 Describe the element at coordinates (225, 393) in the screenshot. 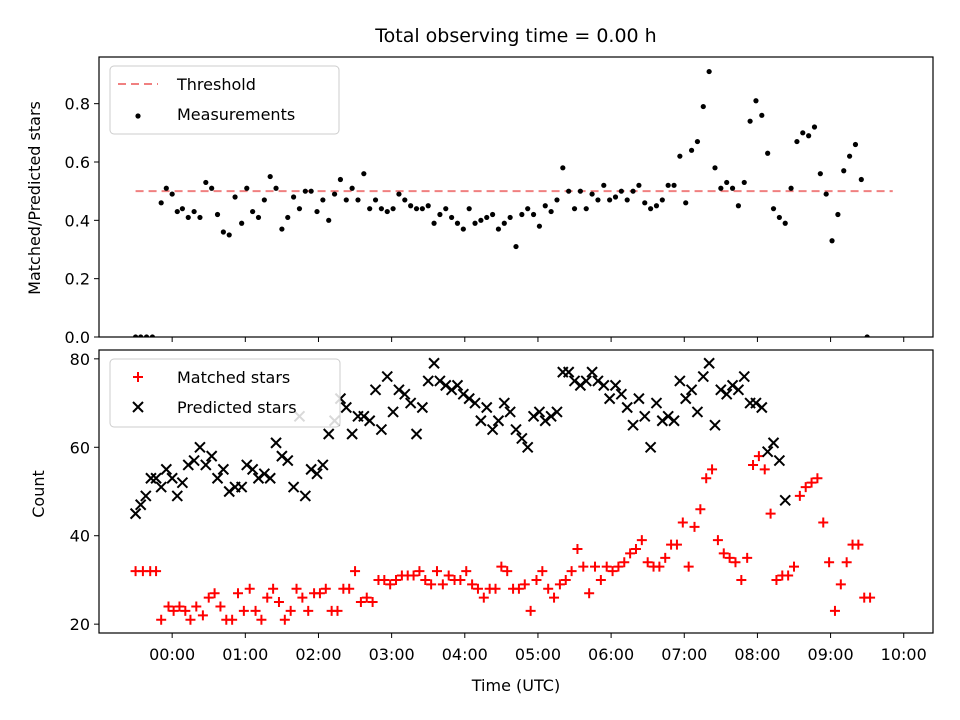

I see `count-legend: Matched stars Predicted stars` at that location.